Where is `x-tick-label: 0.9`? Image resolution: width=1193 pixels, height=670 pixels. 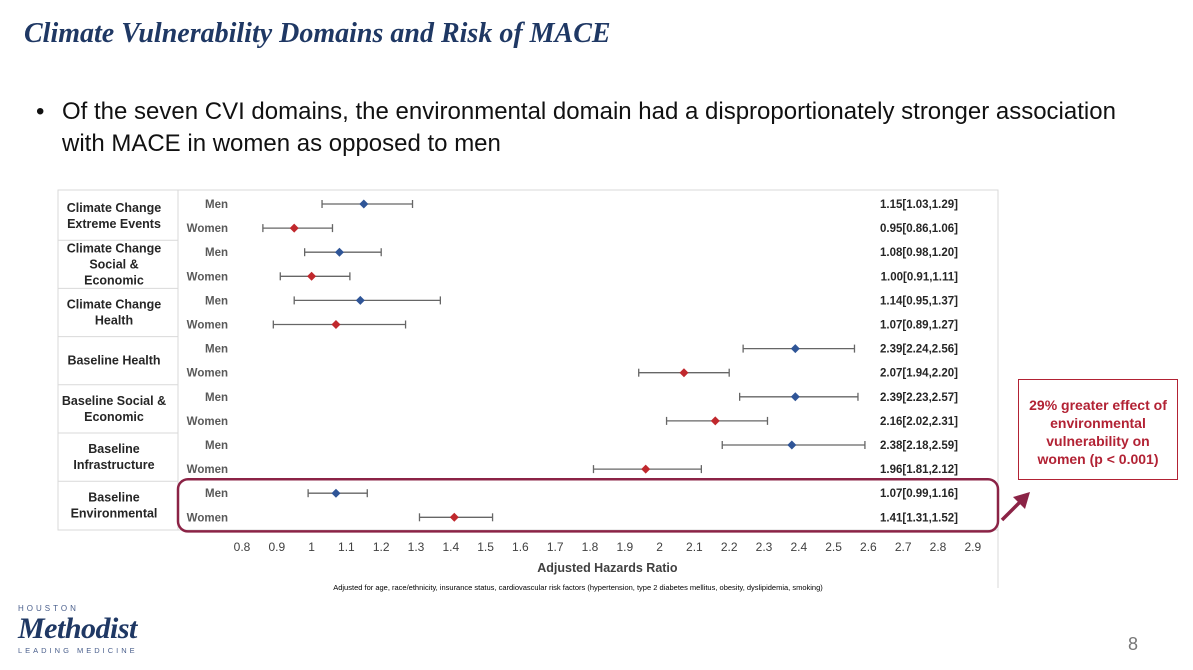 x-tick-label: 0.9 is located at coordinates (276, 547).